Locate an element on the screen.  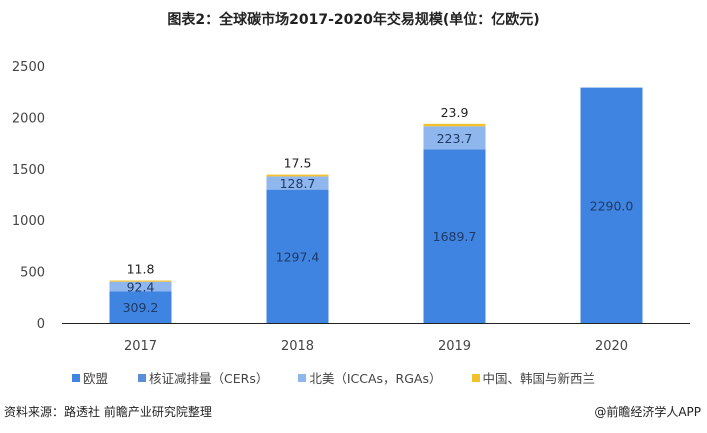
legend-item: 中国、韩国与新西兰 is located at coordinates (533, 377).